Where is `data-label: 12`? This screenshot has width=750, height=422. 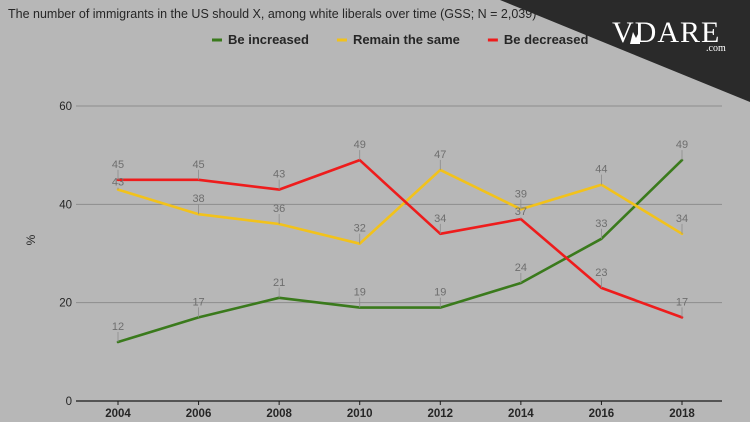 data-label: 12 is located at coordinates (118, 327).